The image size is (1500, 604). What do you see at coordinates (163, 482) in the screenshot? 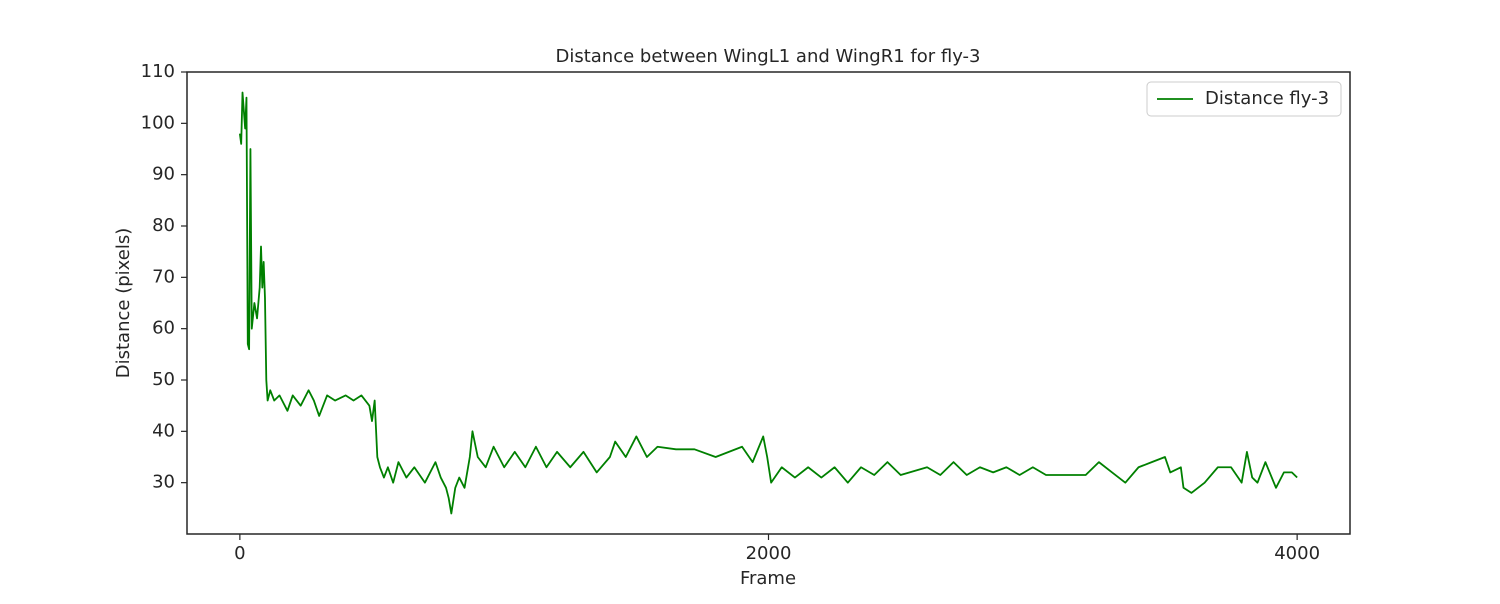
I see `y-tick-label: 30` at bounding box center [163, 482].